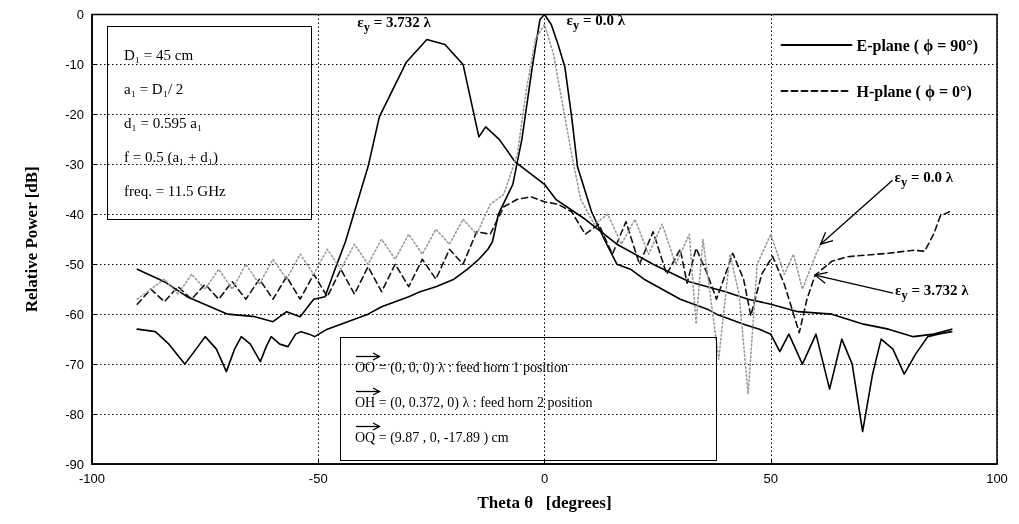 This screenshot has width=1019, height=524. What do you see at coordinates (914, 91) in the screenshot?
I see `legend-label: H-plane ( ϕ = 0°)` at bounding box center [914, 91].